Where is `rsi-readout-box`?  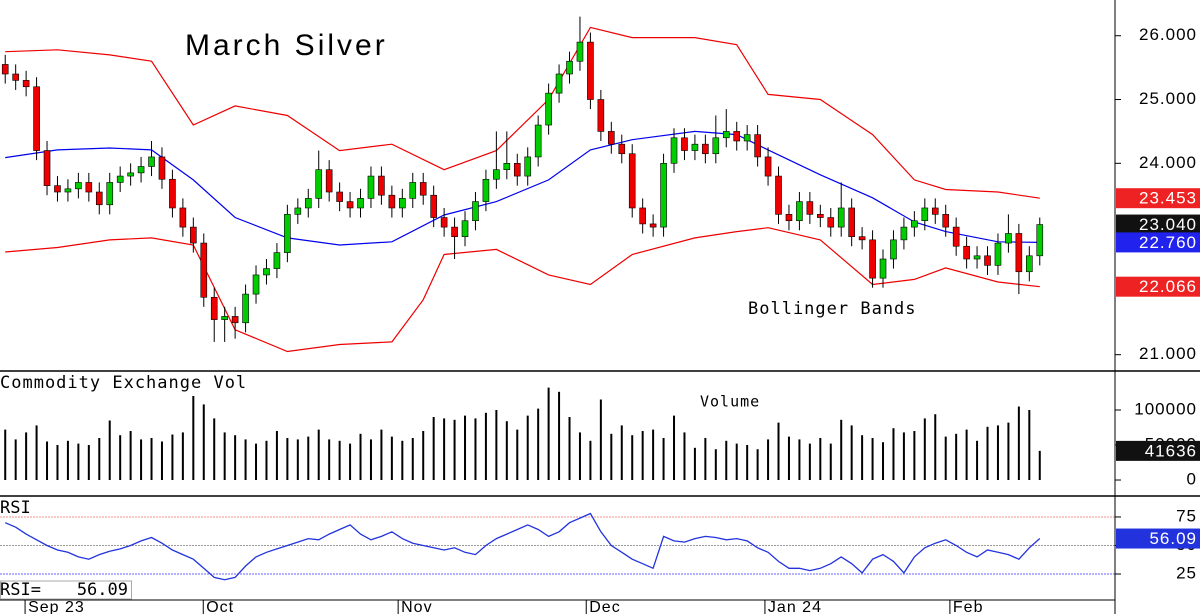
rsi-readout-box is located at coordinates (66, 590).